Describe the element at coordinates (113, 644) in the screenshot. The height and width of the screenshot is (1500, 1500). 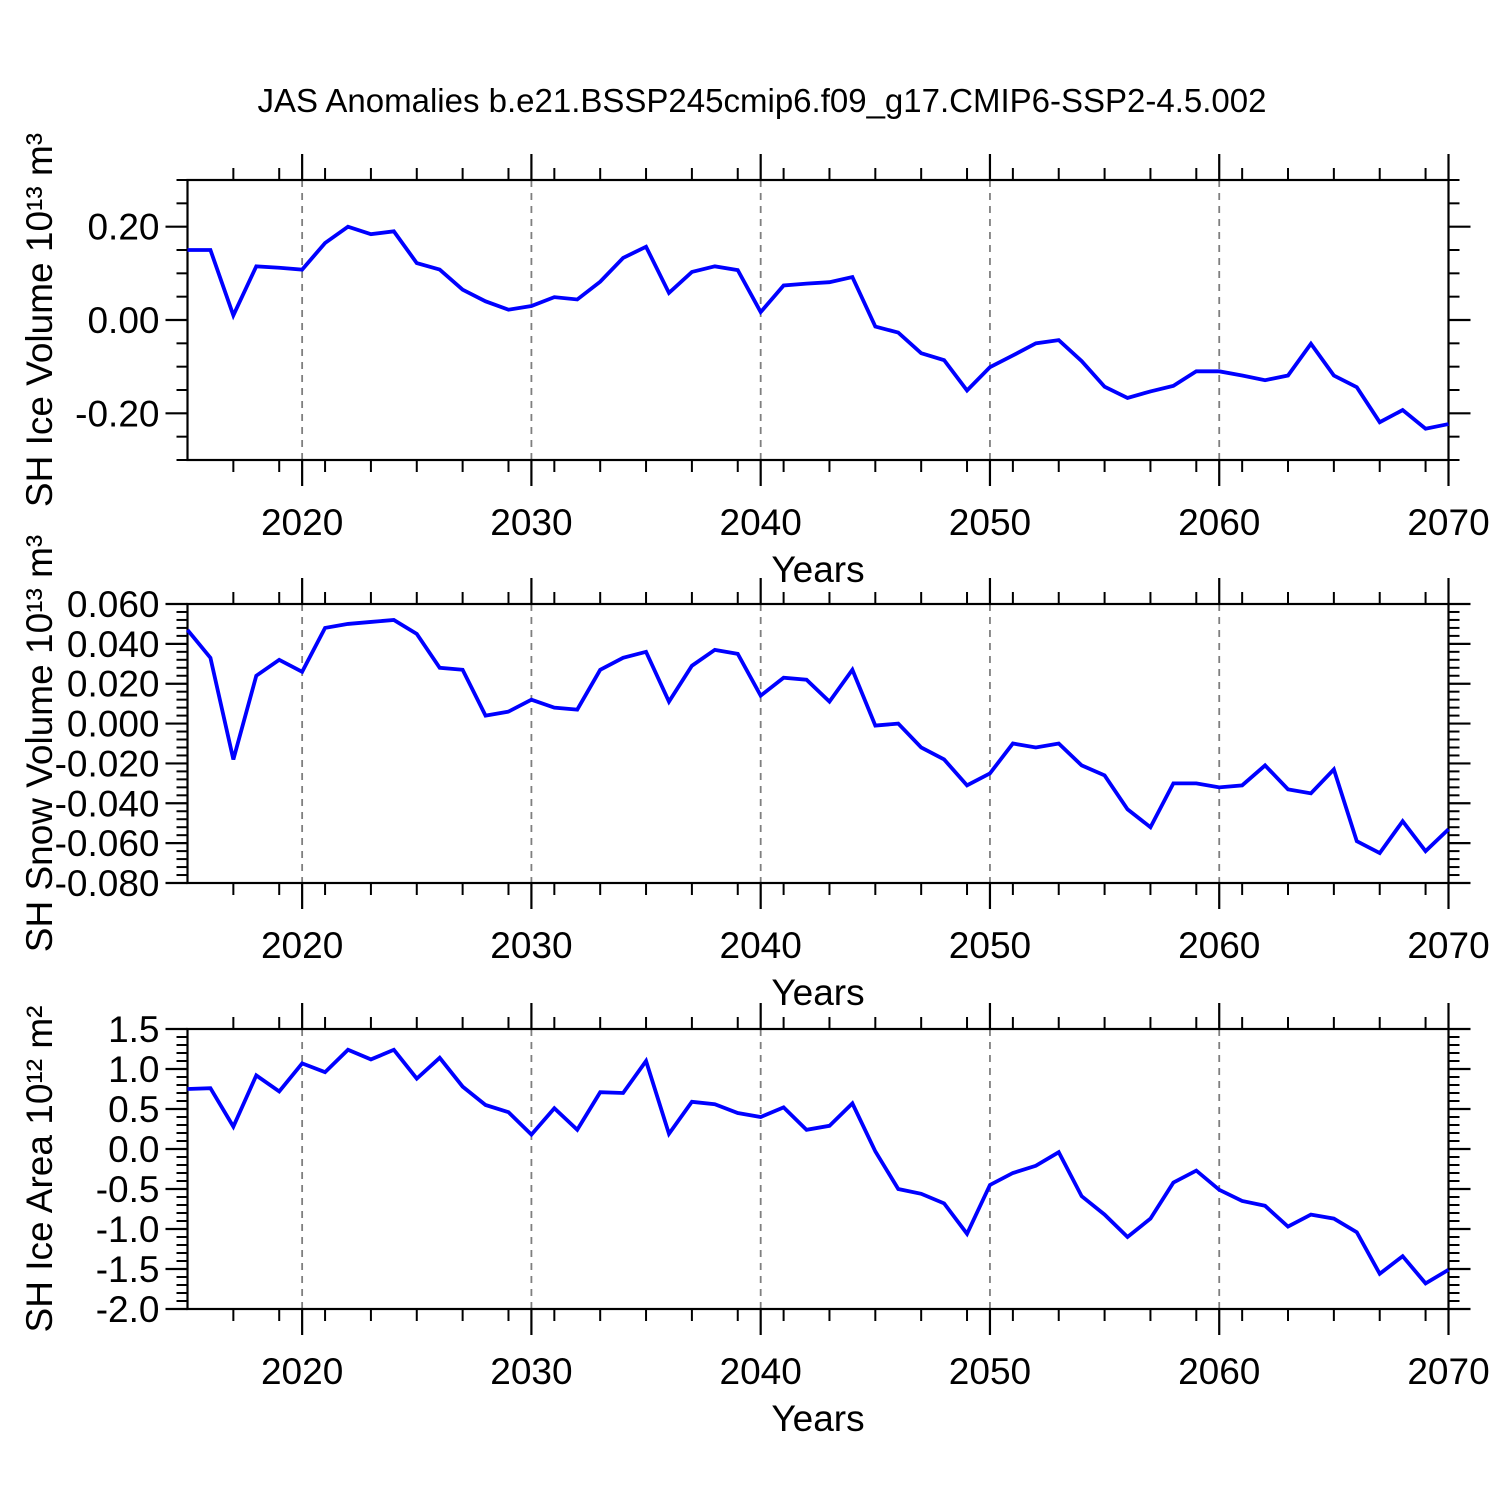
I see `y-tick-label: 0.040` at that location.